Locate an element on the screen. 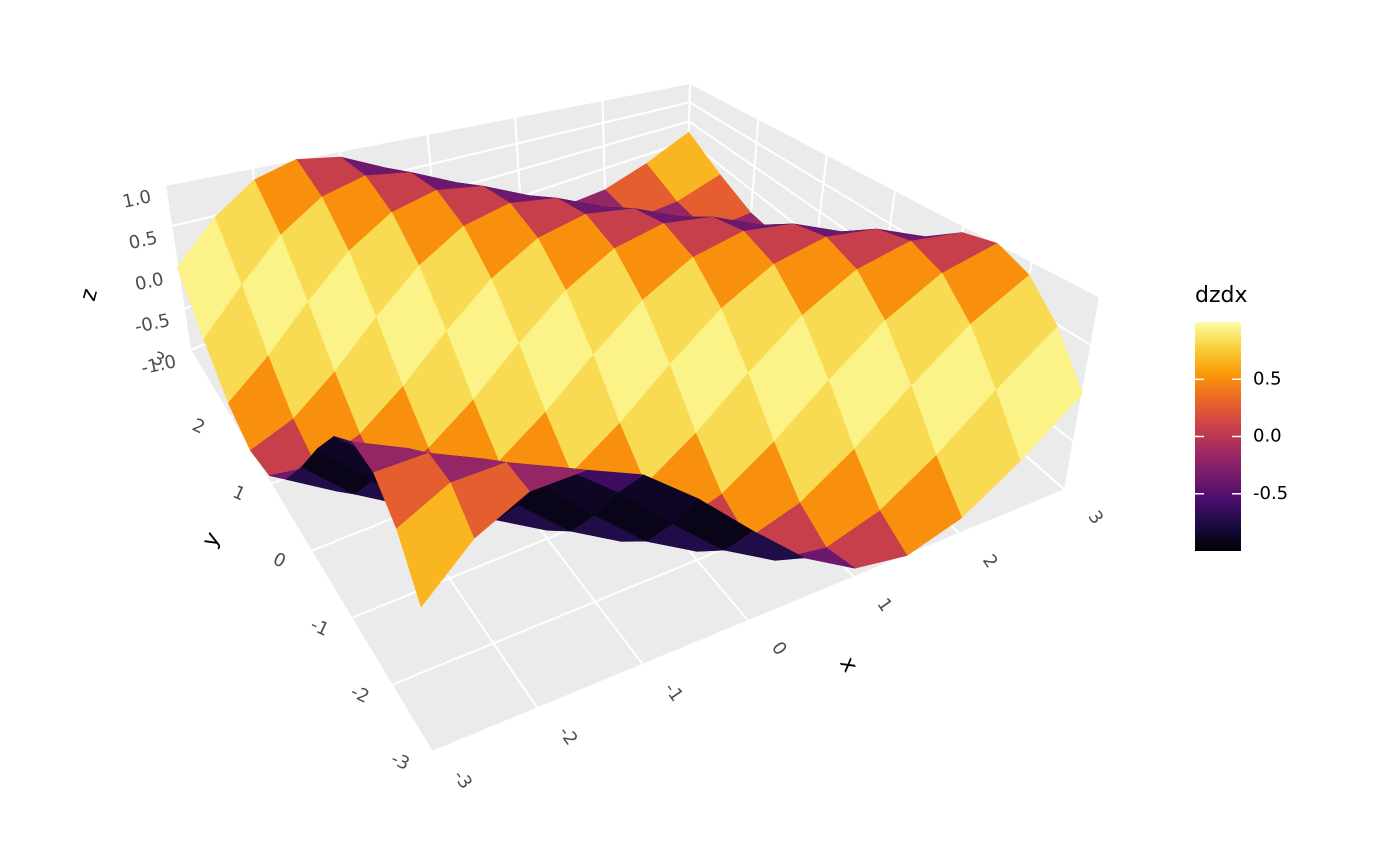  x-tick-label: 1 is located at coordinates (885, 604).